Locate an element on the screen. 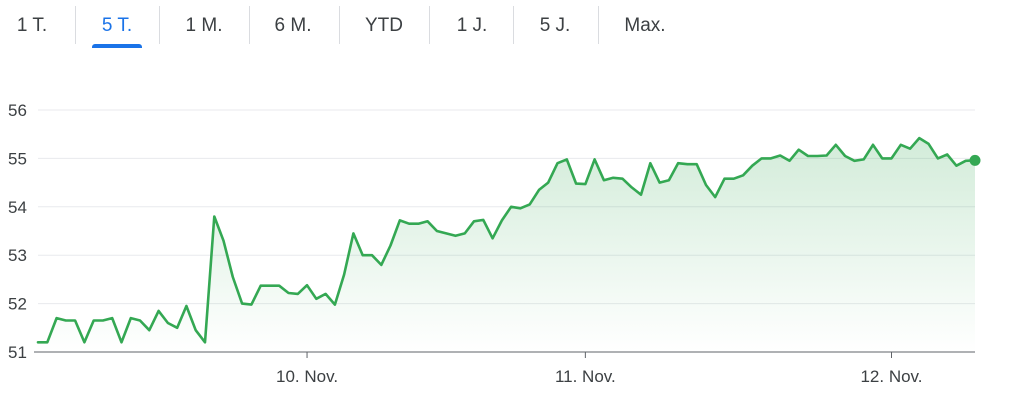 The height and width of the screenshot is (405, 1024). tab-5-days: 5 T. is located at coordinates (117, 28).